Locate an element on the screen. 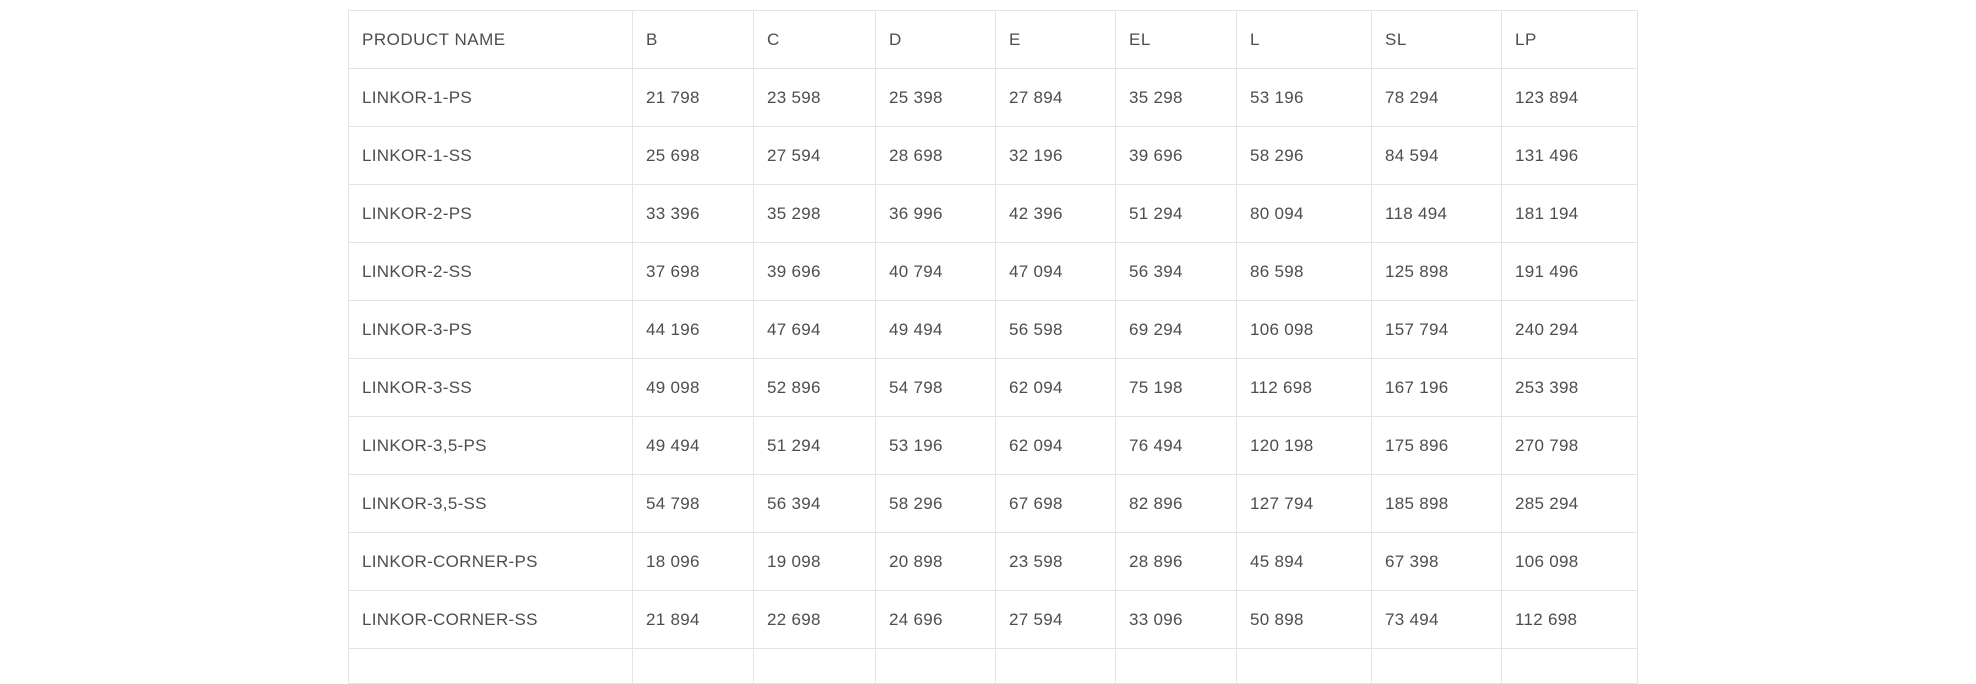  price-cell: 21 894 is located at coordinates (693, 619).